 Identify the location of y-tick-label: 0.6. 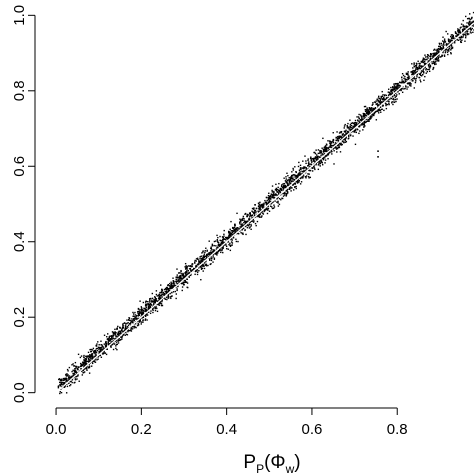
(19, 166).